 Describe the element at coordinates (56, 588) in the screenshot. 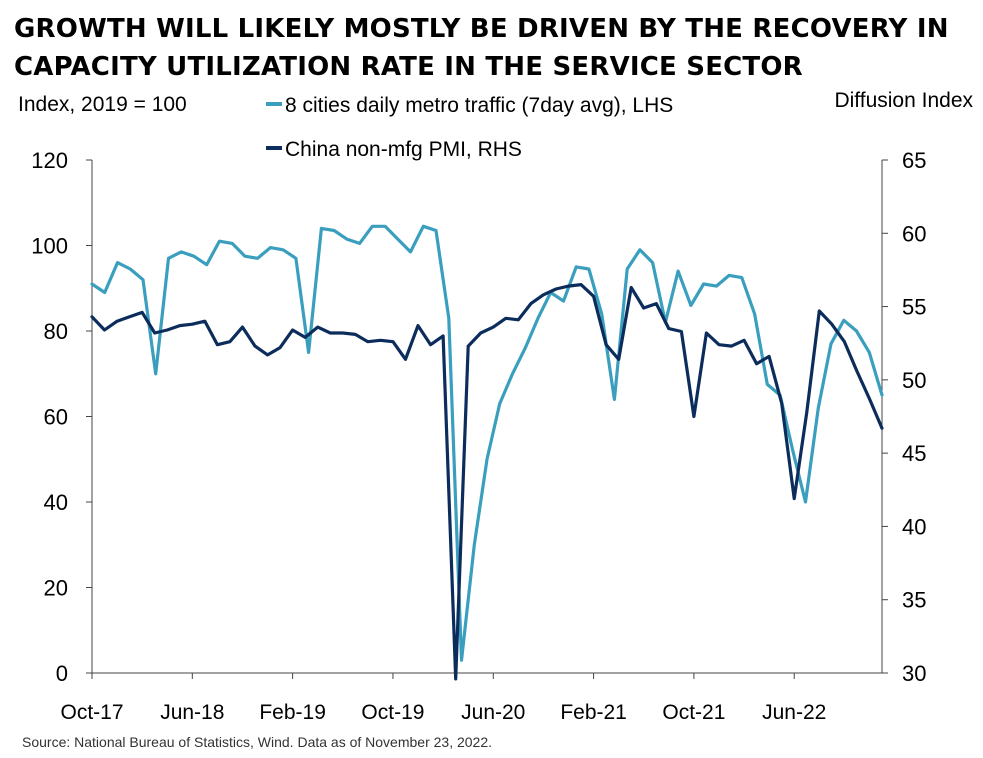

I see `left-tick-label: 20` at that location.